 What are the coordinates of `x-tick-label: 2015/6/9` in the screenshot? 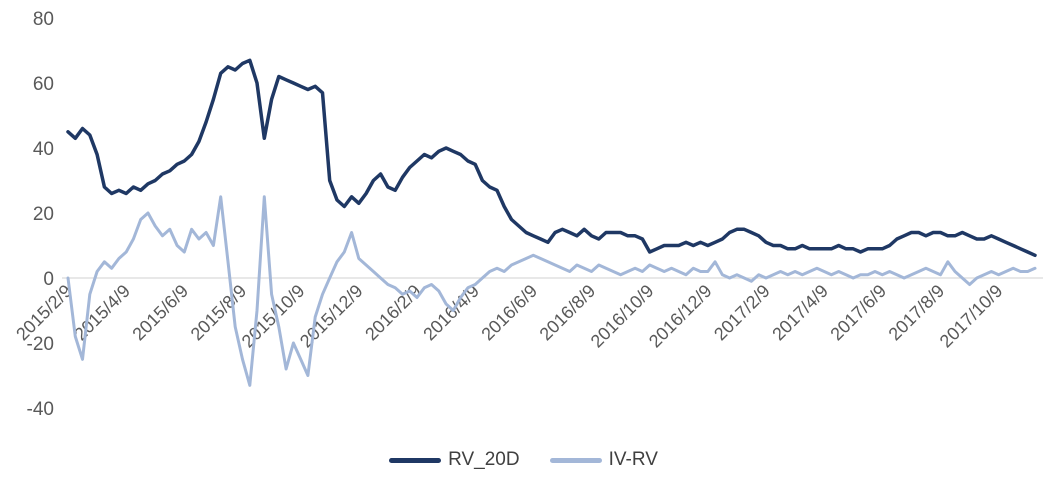 It's located at (160, 313).